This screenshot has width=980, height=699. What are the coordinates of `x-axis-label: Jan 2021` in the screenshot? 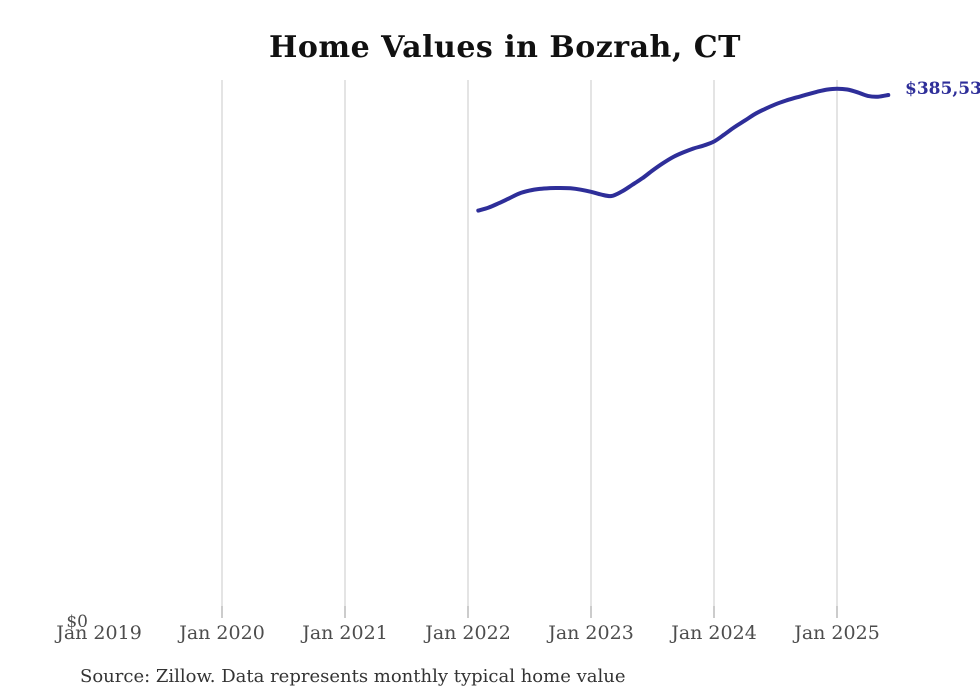 It's located at (345, 633).